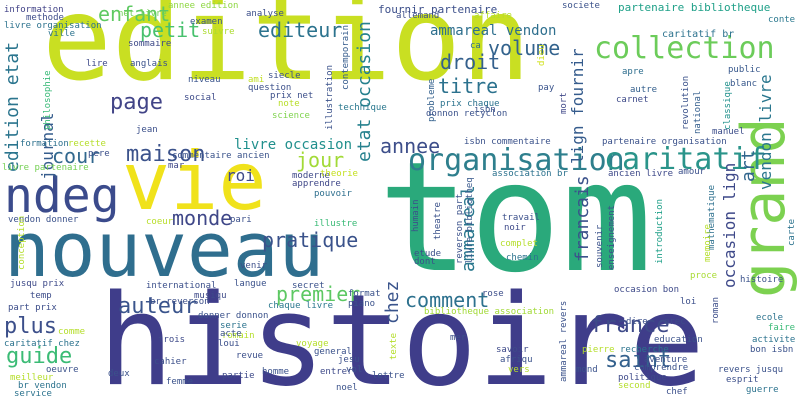 This screenshot has height=400, width=800. I want to click on word: autre, so click(644, 90).